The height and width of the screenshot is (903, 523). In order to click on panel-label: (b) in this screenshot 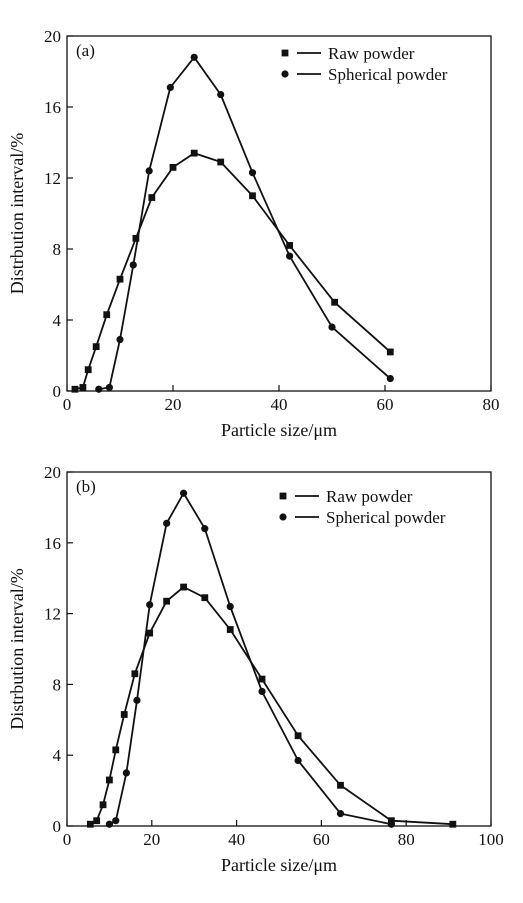, I will do `click(86, 486)`.